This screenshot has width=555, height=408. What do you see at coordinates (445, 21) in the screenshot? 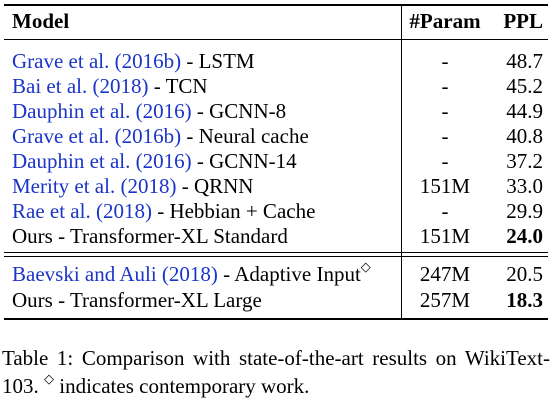
I see `header-param: #Param` at bounding box center [445, 21].